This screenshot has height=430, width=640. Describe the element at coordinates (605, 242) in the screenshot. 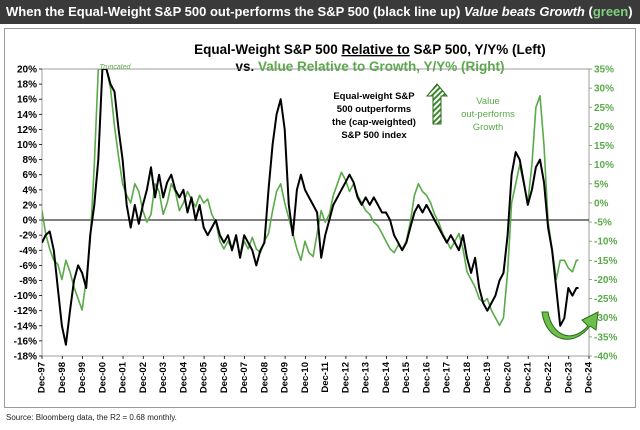

I see `right-axis-tick-label: -10%` at that location.